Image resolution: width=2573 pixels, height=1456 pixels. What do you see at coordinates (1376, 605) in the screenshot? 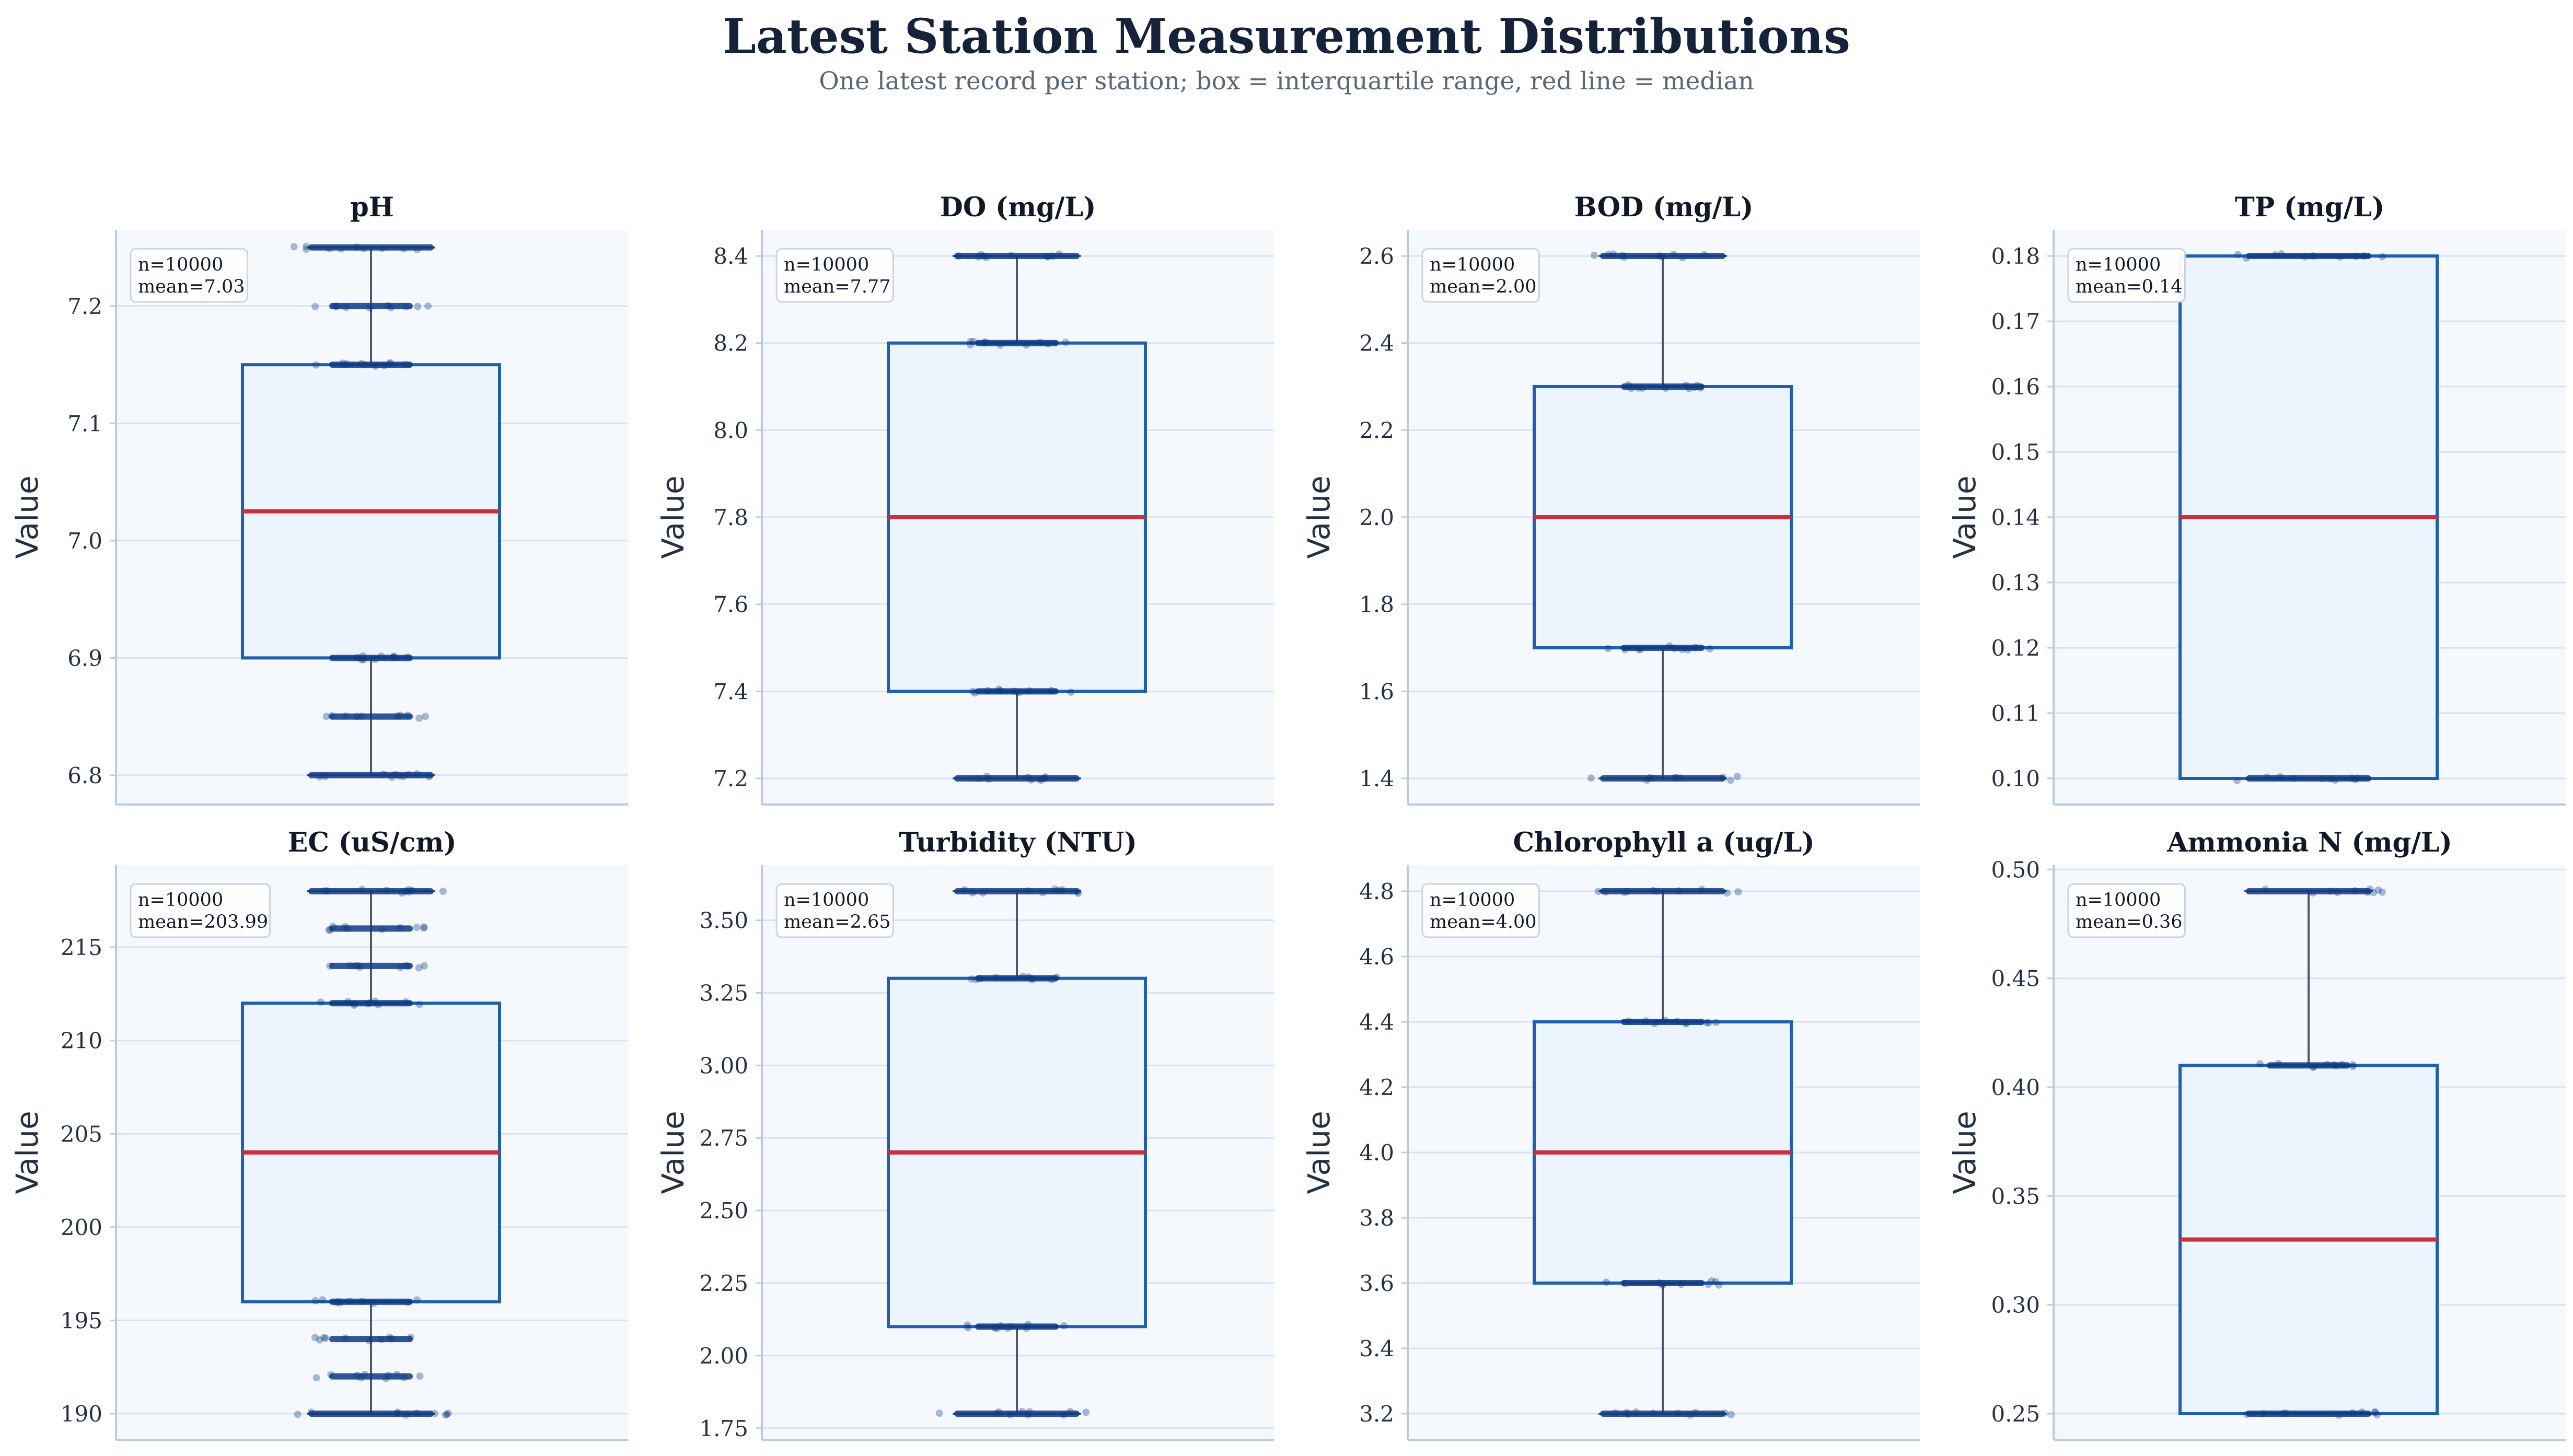
I see `y-tick-label: 1.8` at bounding box center [1376, 605].